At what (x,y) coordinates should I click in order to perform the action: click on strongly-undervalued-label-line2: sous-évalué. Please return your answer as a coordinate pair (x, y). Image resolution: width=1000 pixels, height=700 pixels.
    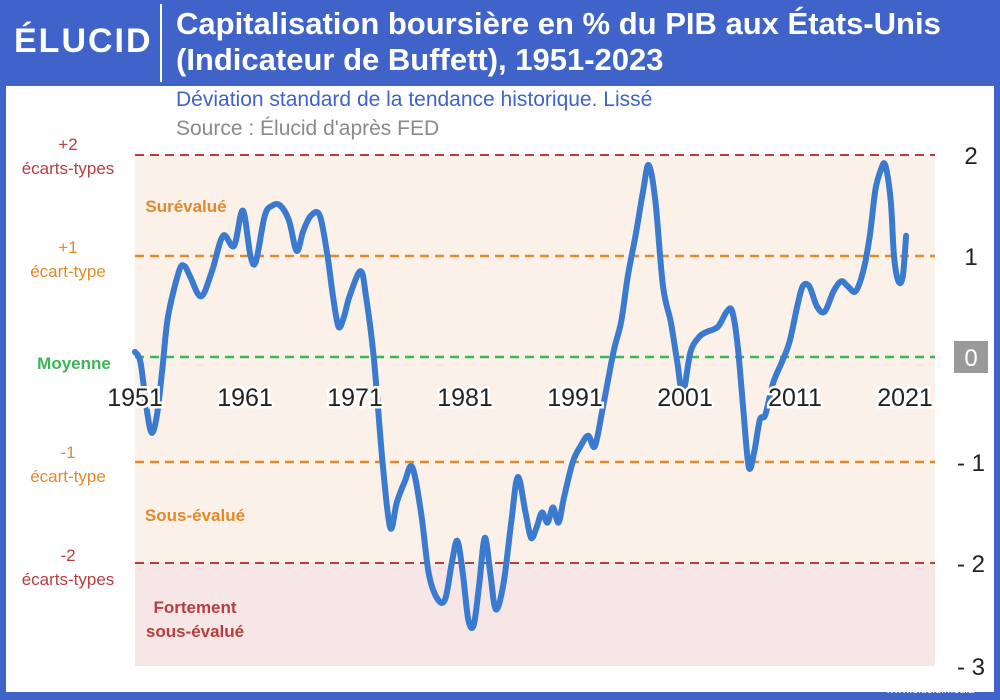
    Looking at the image, I should click on (195, 631).